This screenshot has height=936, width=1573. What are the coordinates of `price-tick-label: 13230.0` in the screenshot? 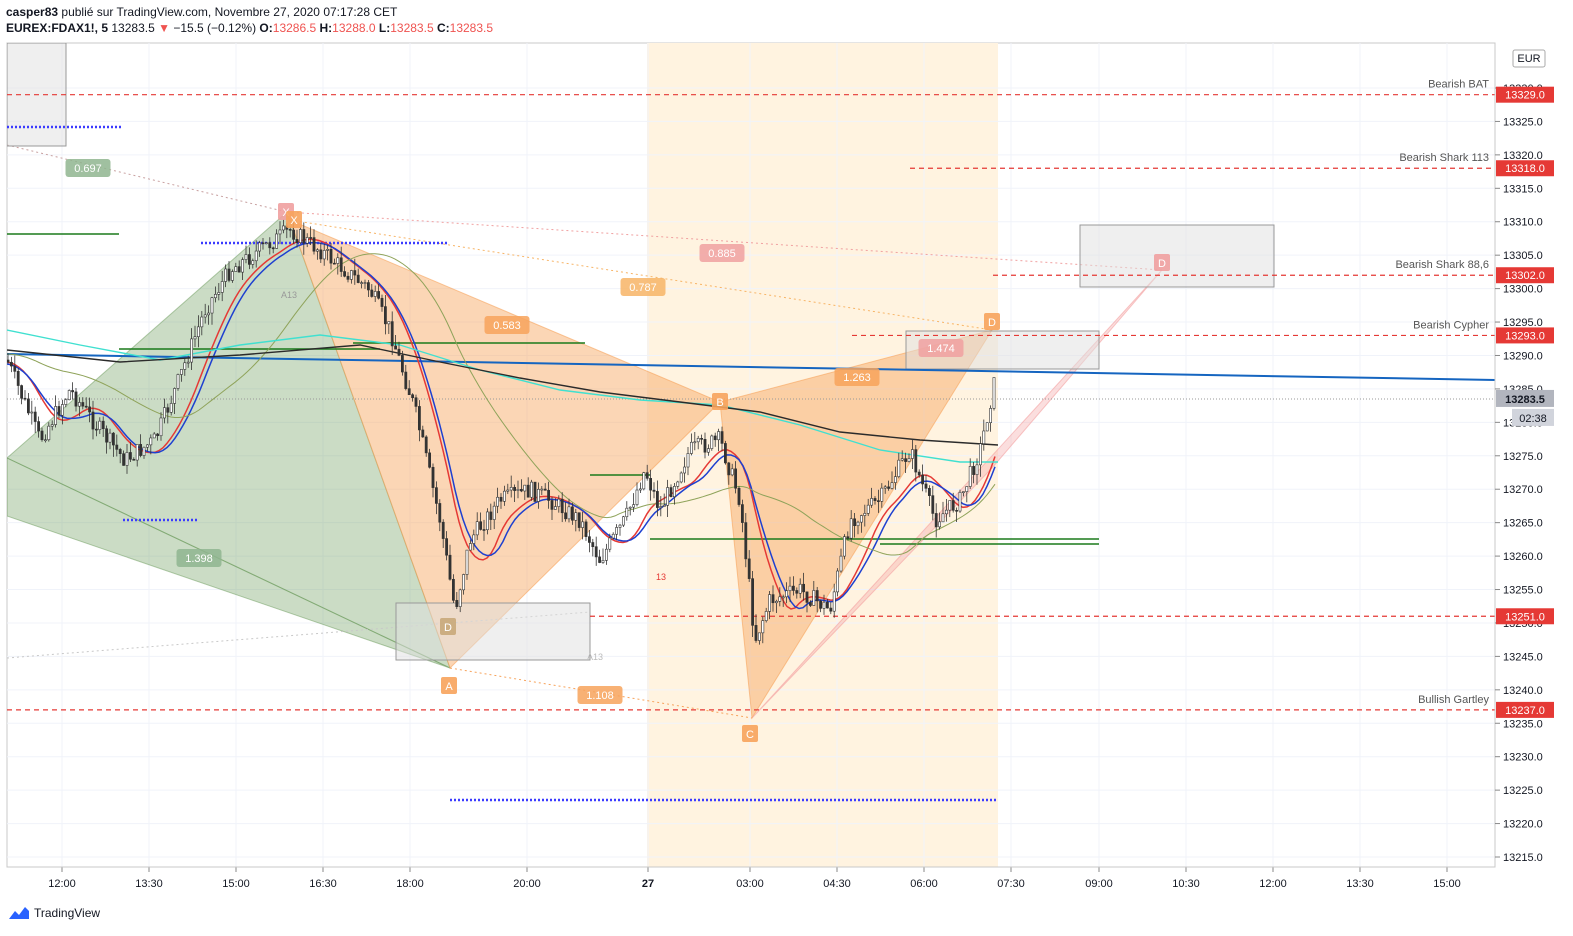 It's located at (1523, 758).